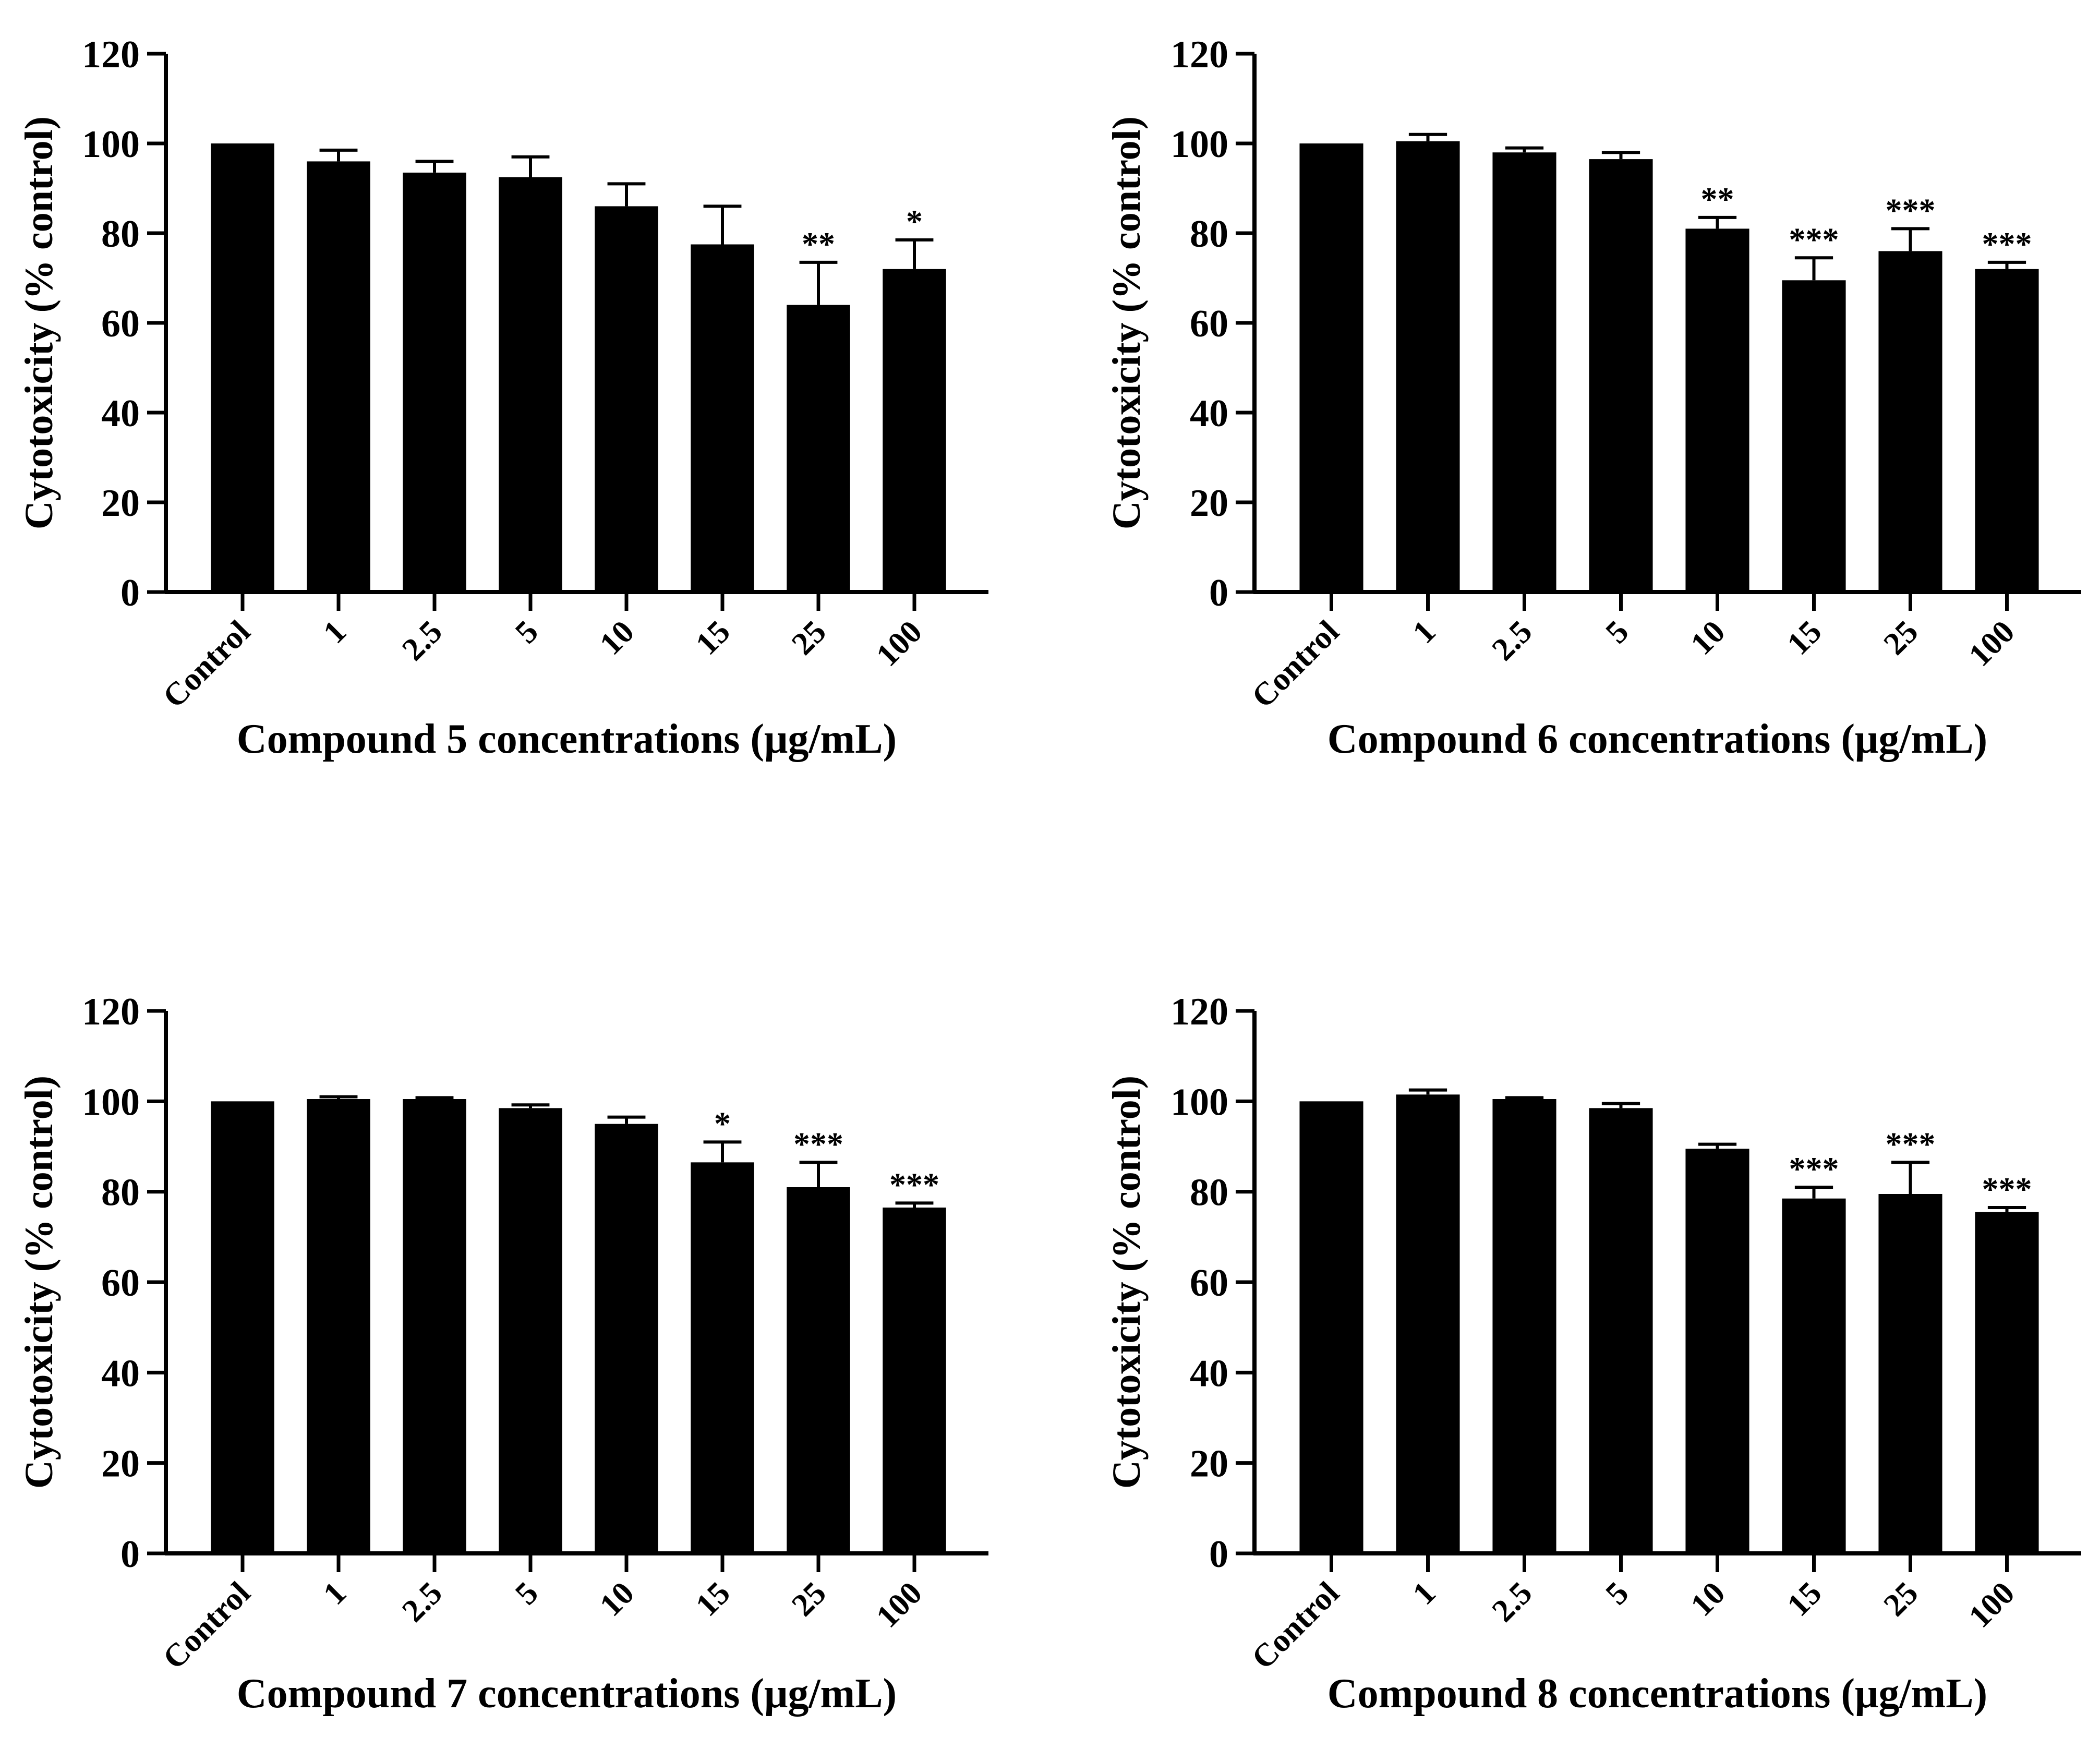  I want to click on x-axis-title: Compound 6 concentrations (μg/mL), so click(1657, 739).